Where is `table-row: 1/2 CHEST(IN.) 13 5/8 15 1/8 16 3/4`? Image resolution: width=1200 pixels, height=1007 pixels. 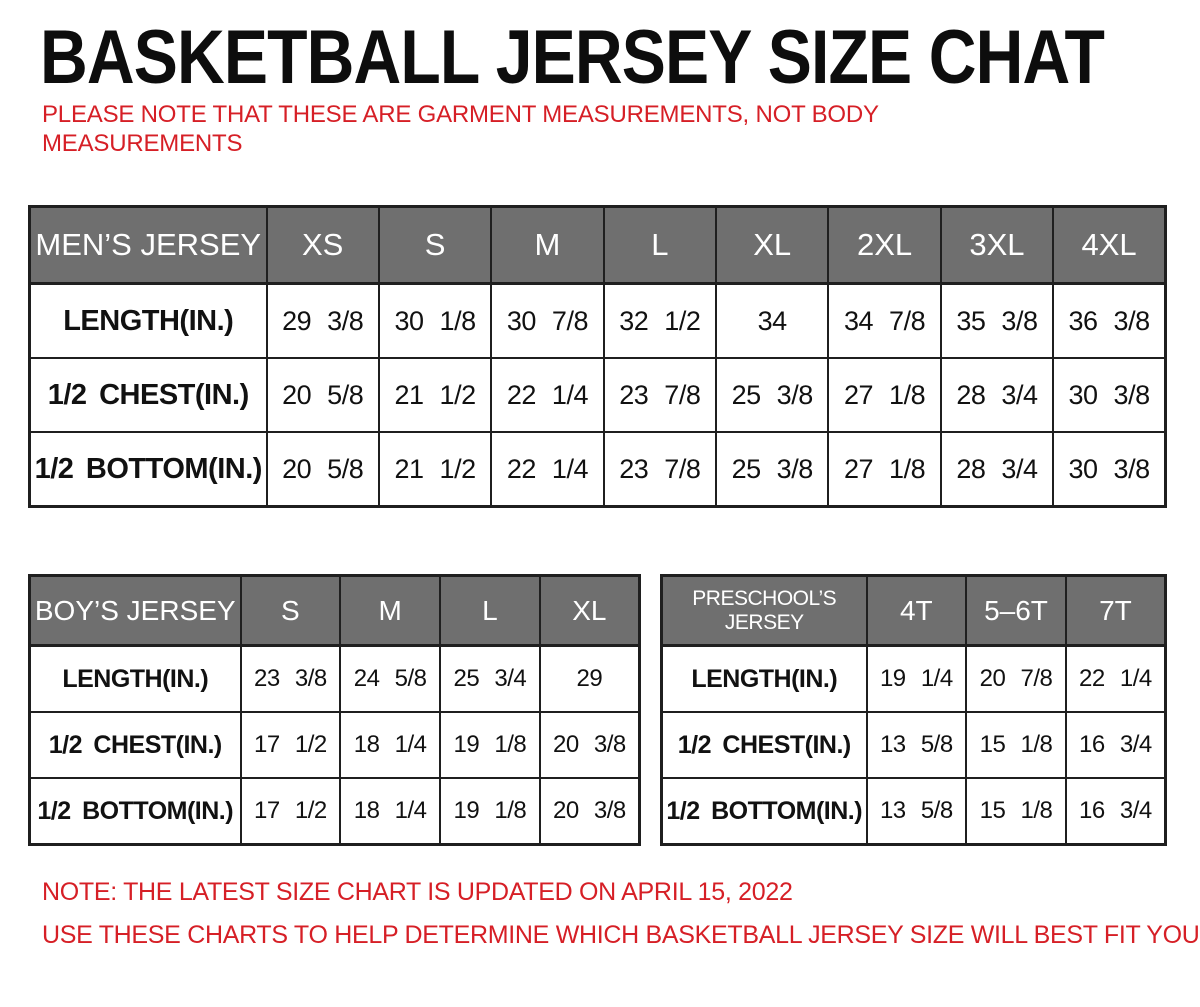
table-row: 1/2 CHEST(IN.) 13 5/8 15 1/8 16 3/4 is located at coordinates (913, 745).